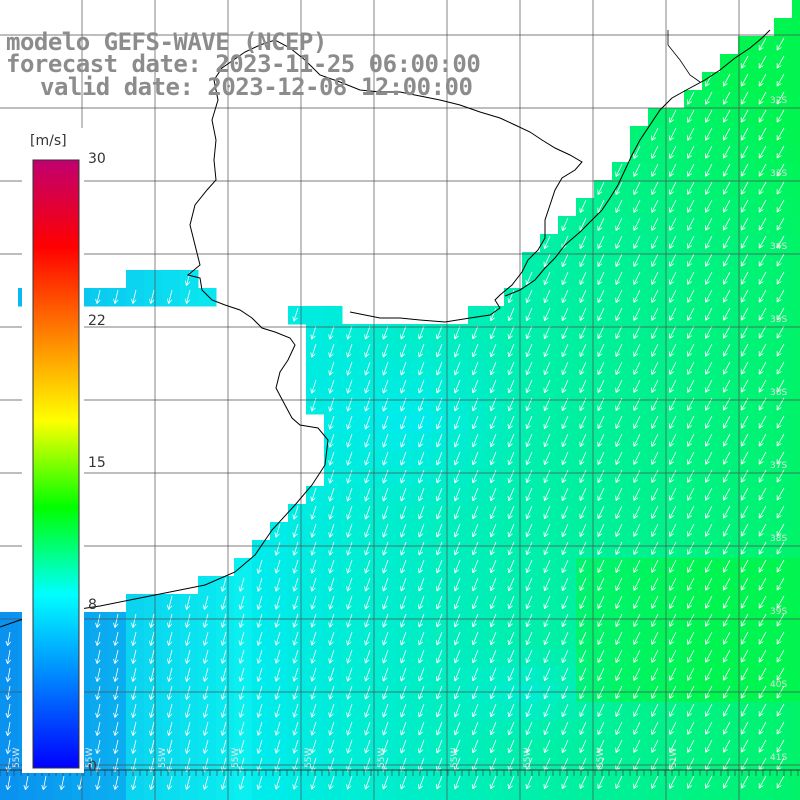 The height and width of the screenshot is (800, 800). Describe the element at coordinates (779, 612) in the screenshot. I see `latitude-label: 39S` at that location.